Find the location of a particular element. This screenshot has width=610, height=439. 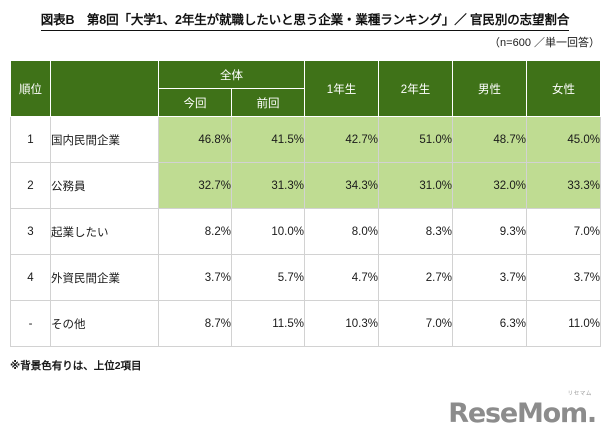

footnote: ※背景色有りは、上位2項目 is located at coordinates (76, 366).